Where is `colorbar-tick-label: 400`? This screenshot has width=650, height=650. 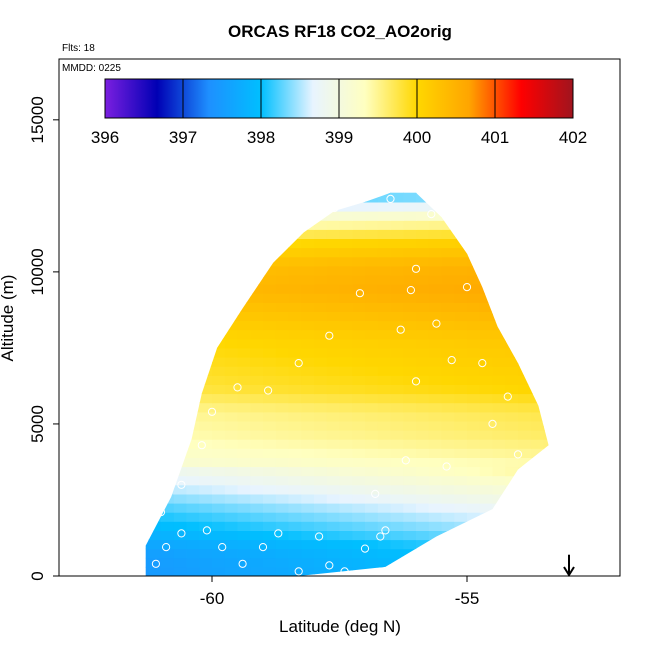 colorbar-tick-label: 400 is located at coordinates (417, 137).